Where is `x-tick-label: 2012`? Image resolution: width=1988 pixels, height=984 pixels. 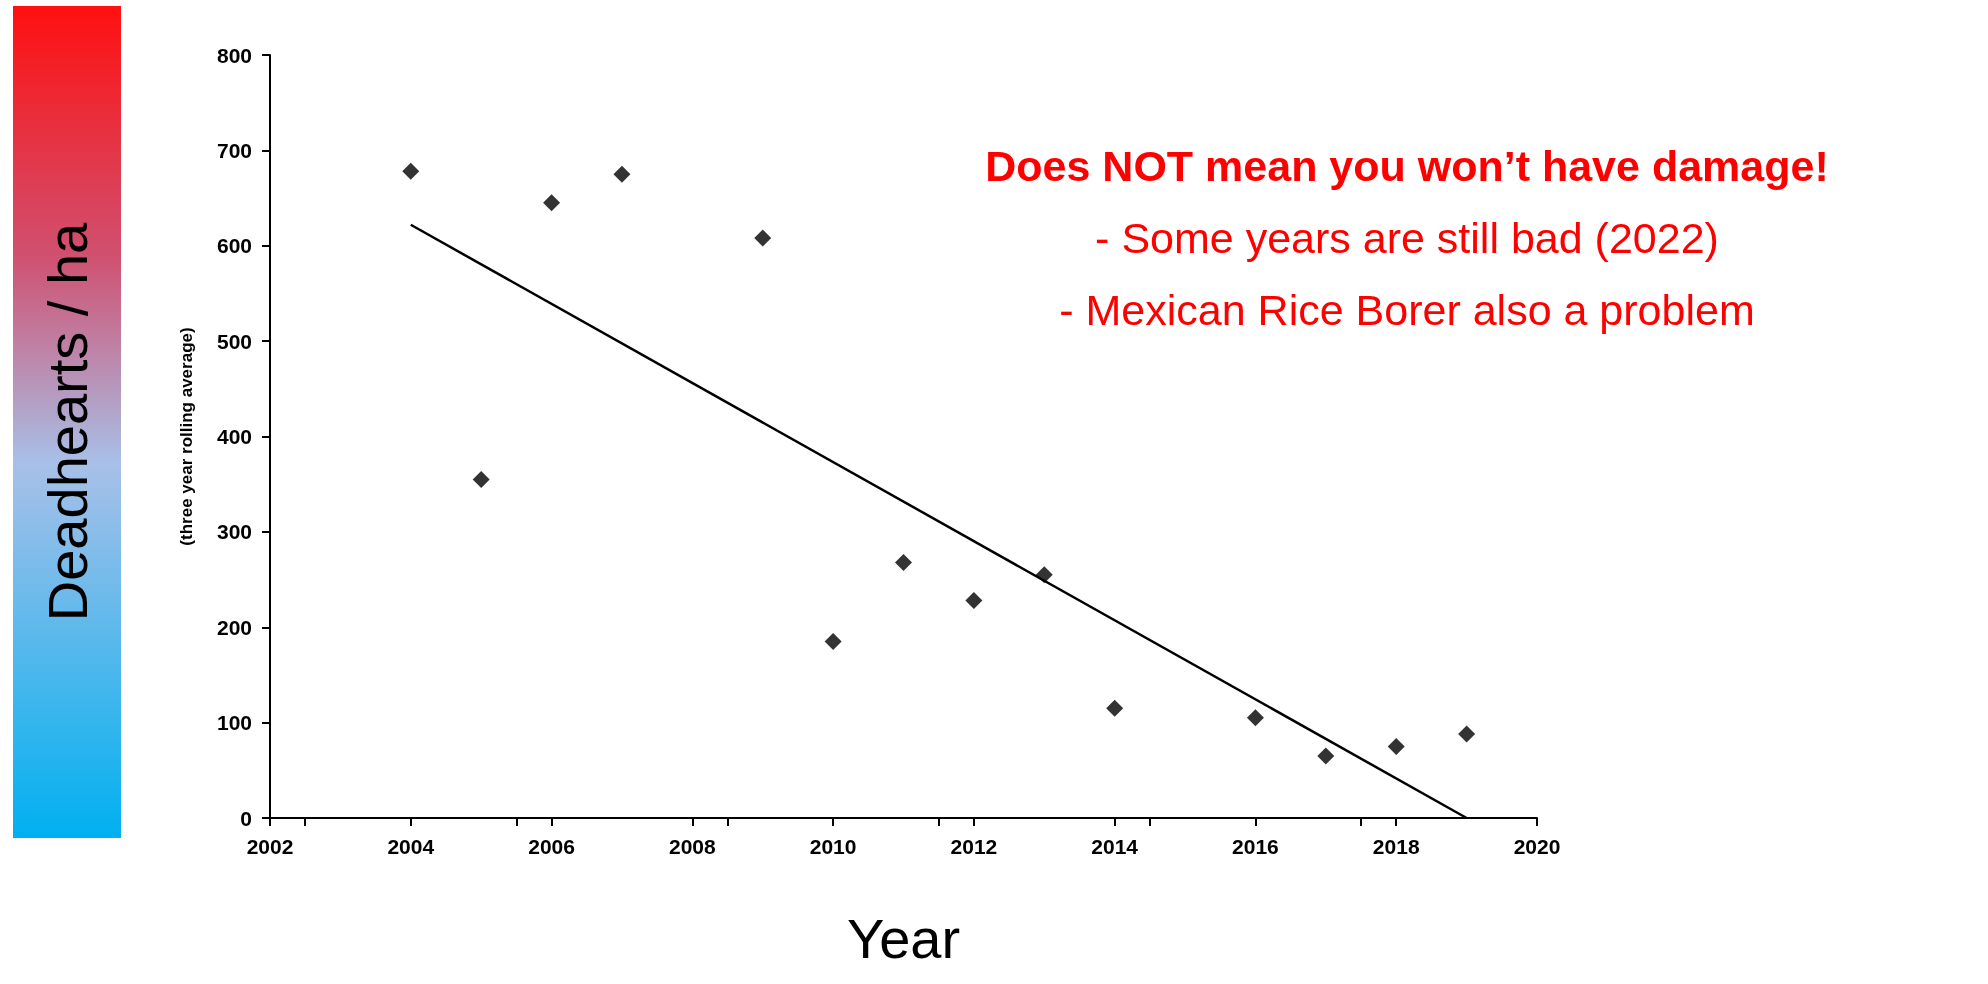
x-tick-label: 2012 is located at coordinates (974, 846).